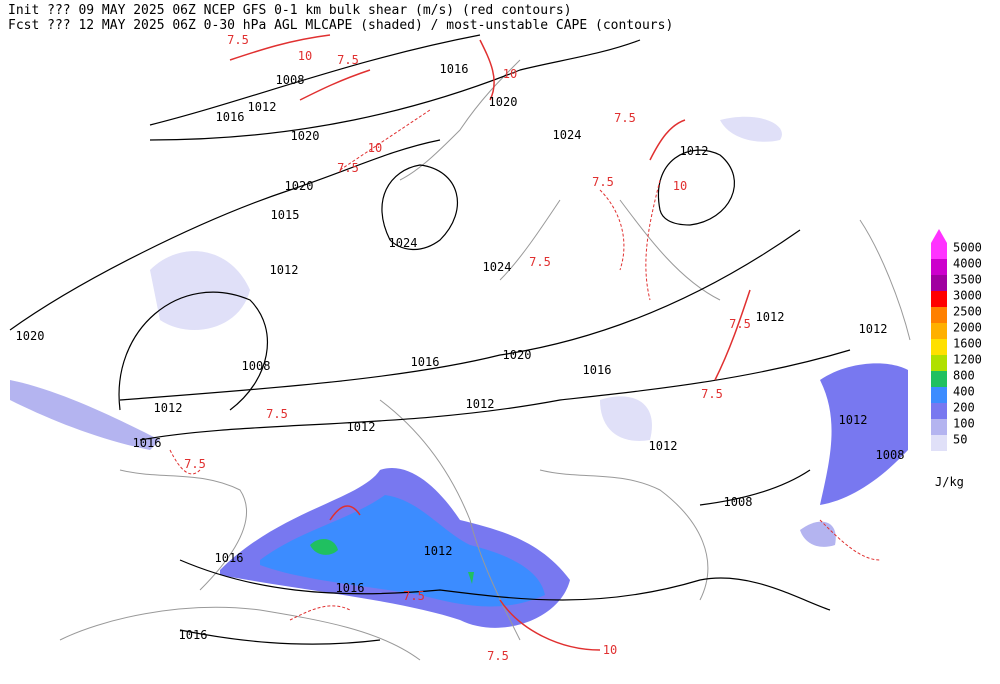 This screenshot has width=1000, height=684. What do you see at coordinates (964, 376) in the screenshot?
I see `legend-label: 800` at bounding box center [964, 376].